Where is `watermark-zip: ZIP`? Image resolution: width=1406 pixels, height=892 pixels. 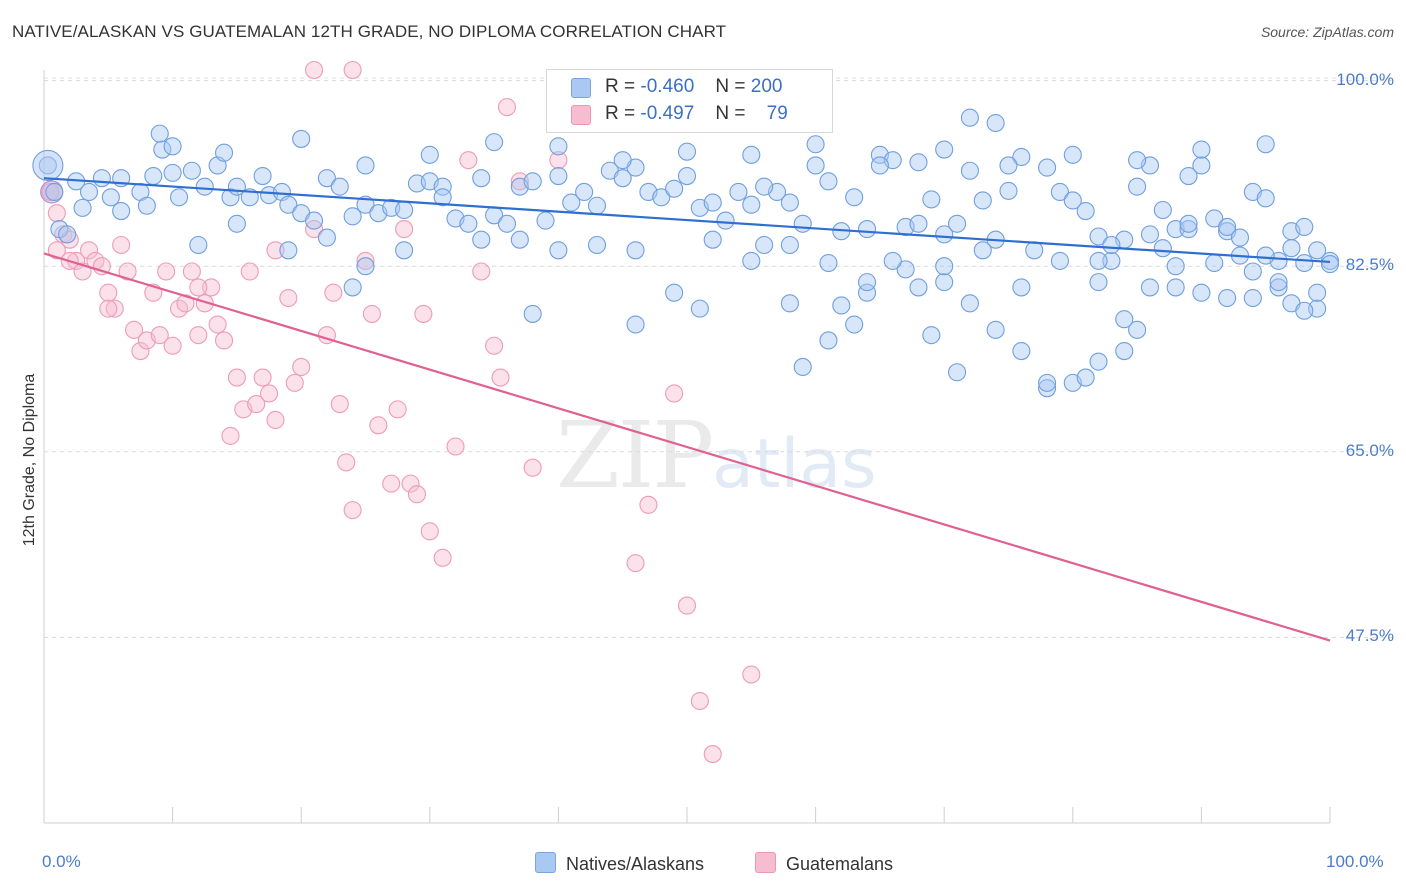 watermark-zip: ZIP is located at coordinates (635, 455).